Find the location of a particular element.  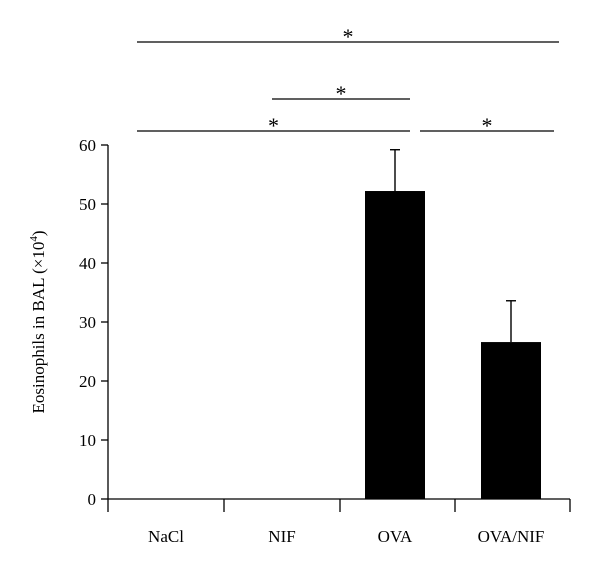

y-axis-label: Eosinophils in BAL (×104) is located at coordinates (38, 321).